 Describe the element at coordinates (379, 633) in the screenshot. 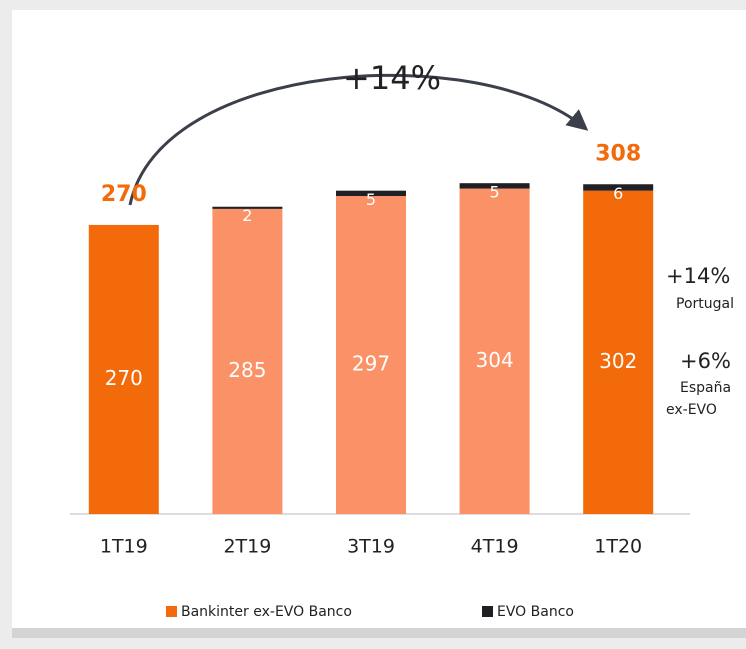

I see `card-shadow` at that location.